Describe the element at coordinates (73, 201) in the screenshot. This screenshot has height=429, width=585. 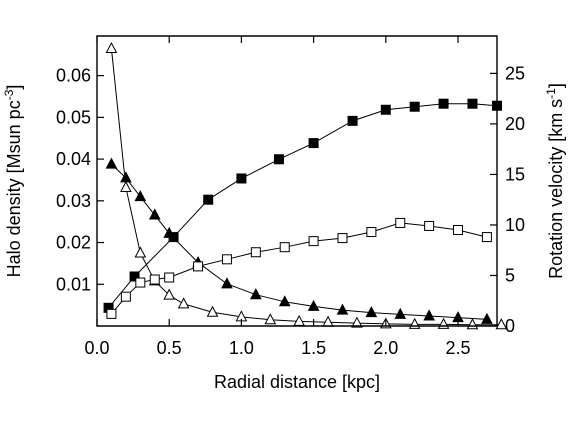
I see `y-left-tick-label: 0.03` at that location.